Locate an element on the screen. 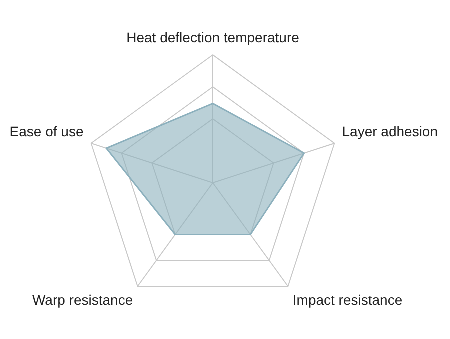  spoke-label: Layer adhesion is located at coordinates (390, 131).